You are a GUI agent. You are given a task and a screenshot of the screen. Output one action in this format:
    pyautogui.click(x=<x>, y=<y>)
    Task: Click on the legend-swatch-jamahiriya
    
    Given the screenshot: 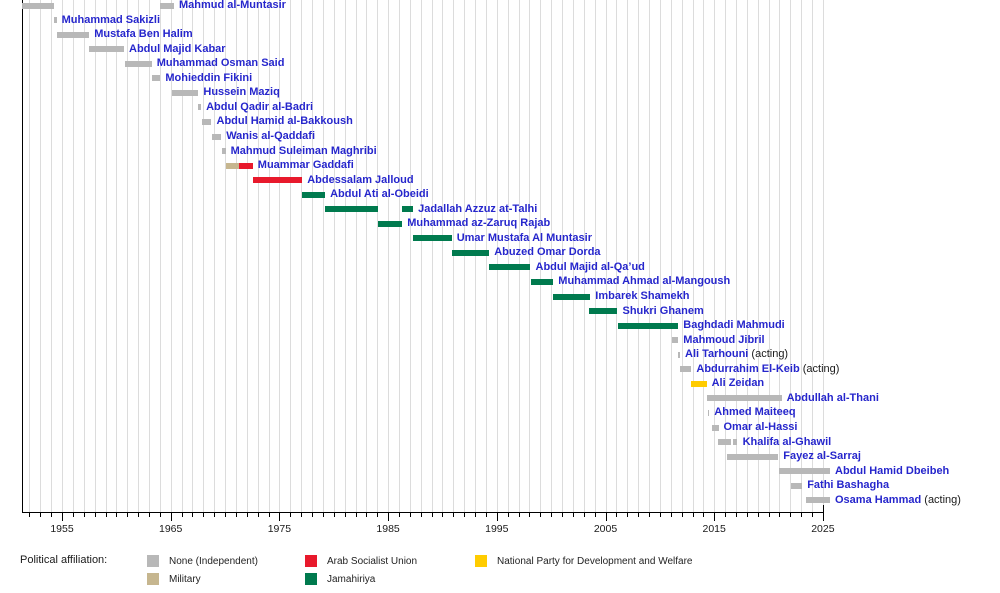 What is the action you would take?
    pyautogui.click(x=311, y=579)
    